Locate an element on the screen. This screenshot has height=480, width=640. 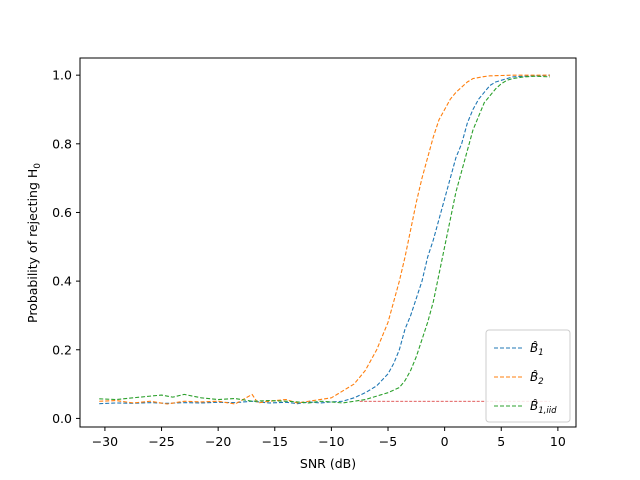
x-axis-label: SNR (dB) is located at coordinates (328, 463).